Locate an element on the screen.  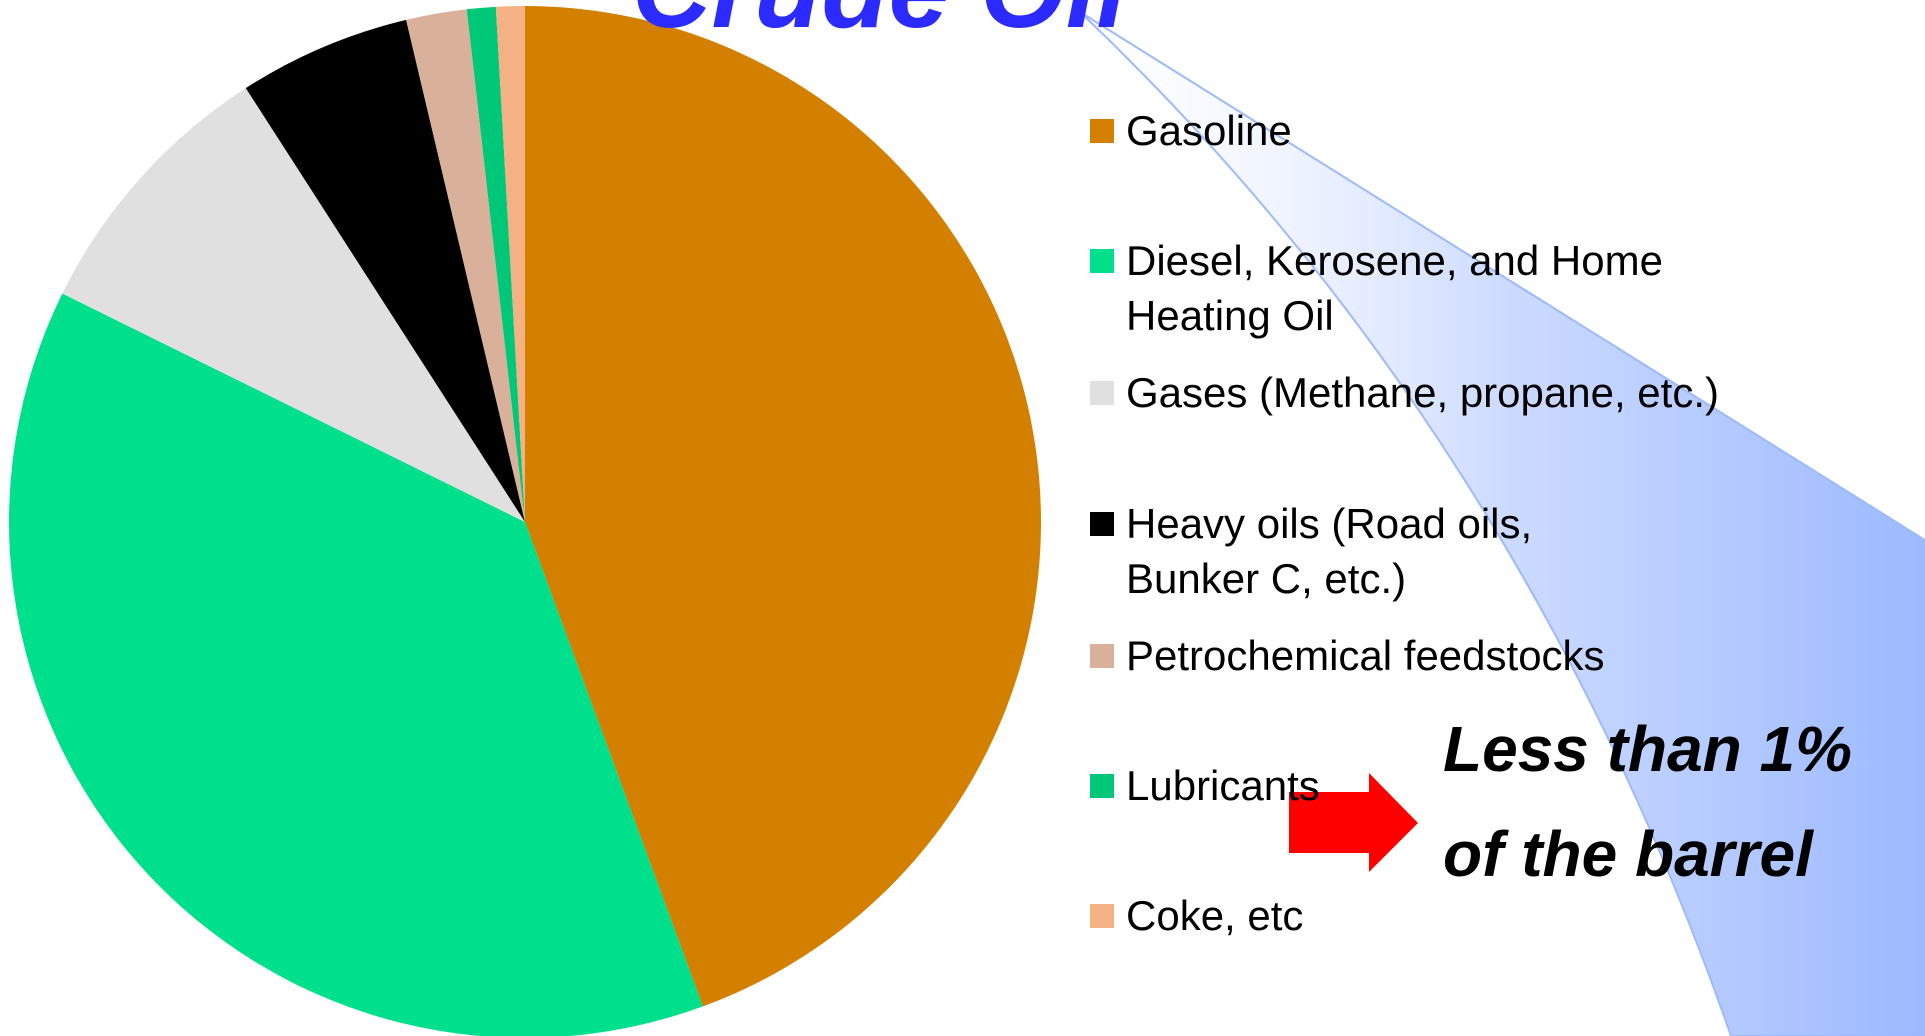
legend-label: Coke, etc is located at coordinates (1215, 915).